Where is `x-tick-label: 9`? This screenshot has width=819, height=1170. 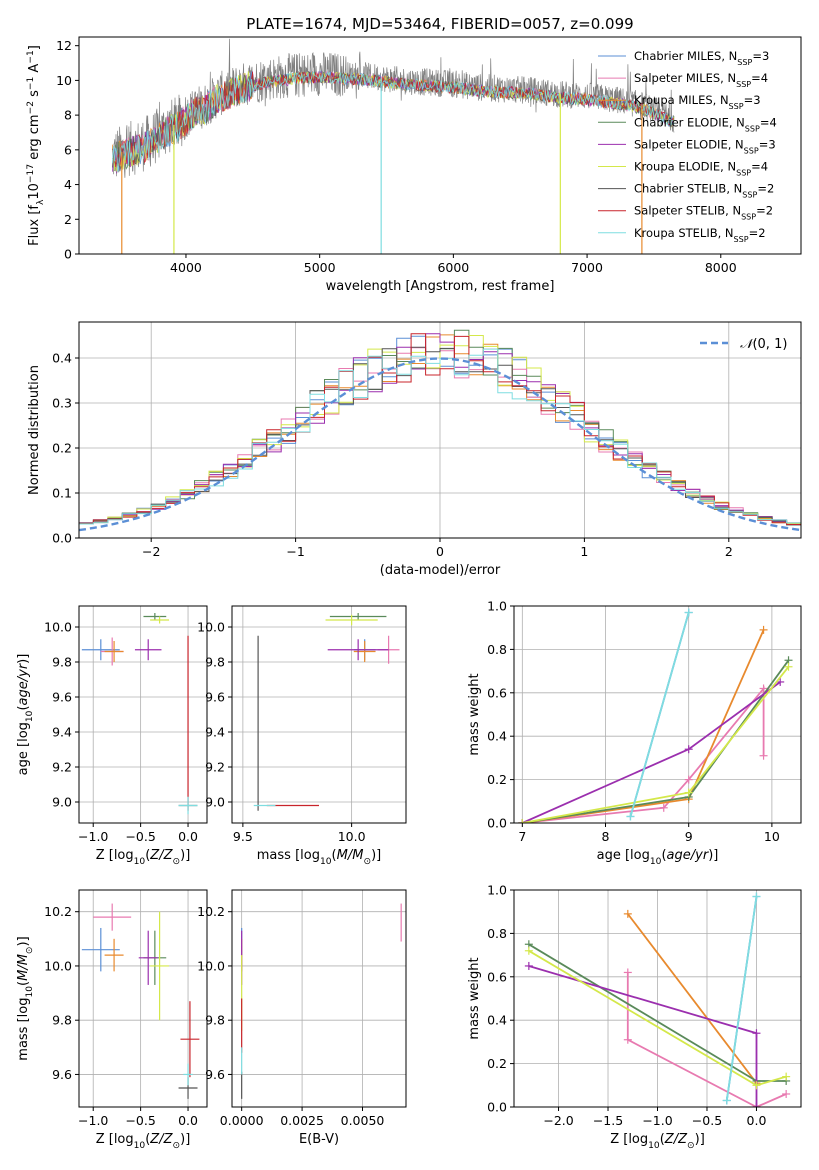 x-tick-label: 9 is located at coordinates (689, 836).